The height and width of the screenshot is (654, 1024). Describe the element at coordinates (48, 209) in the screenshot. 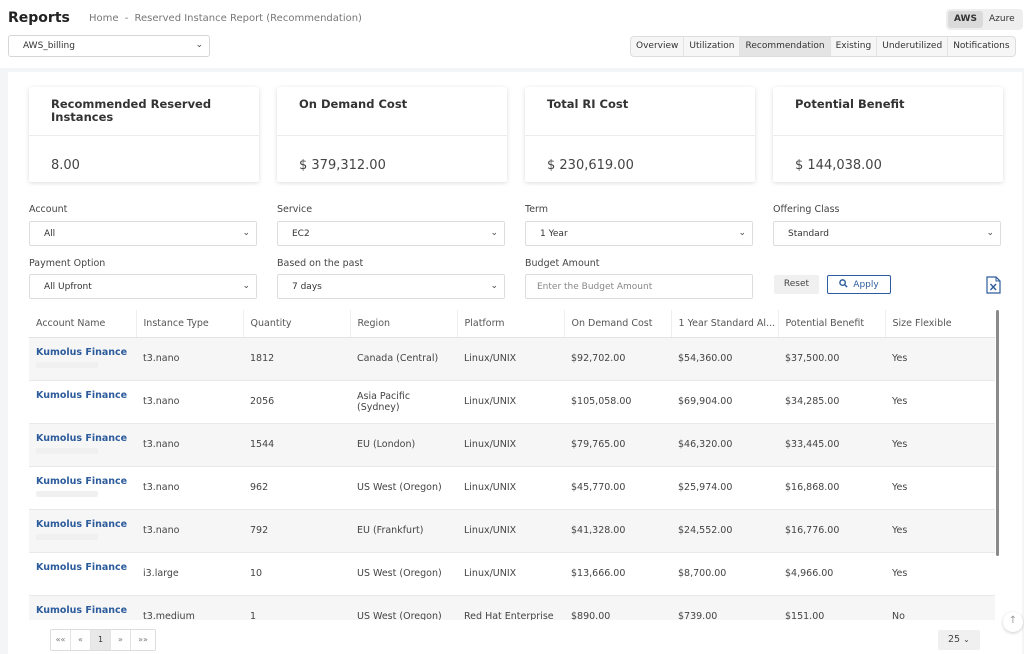

I see `account-filter-label: Account` at that location.